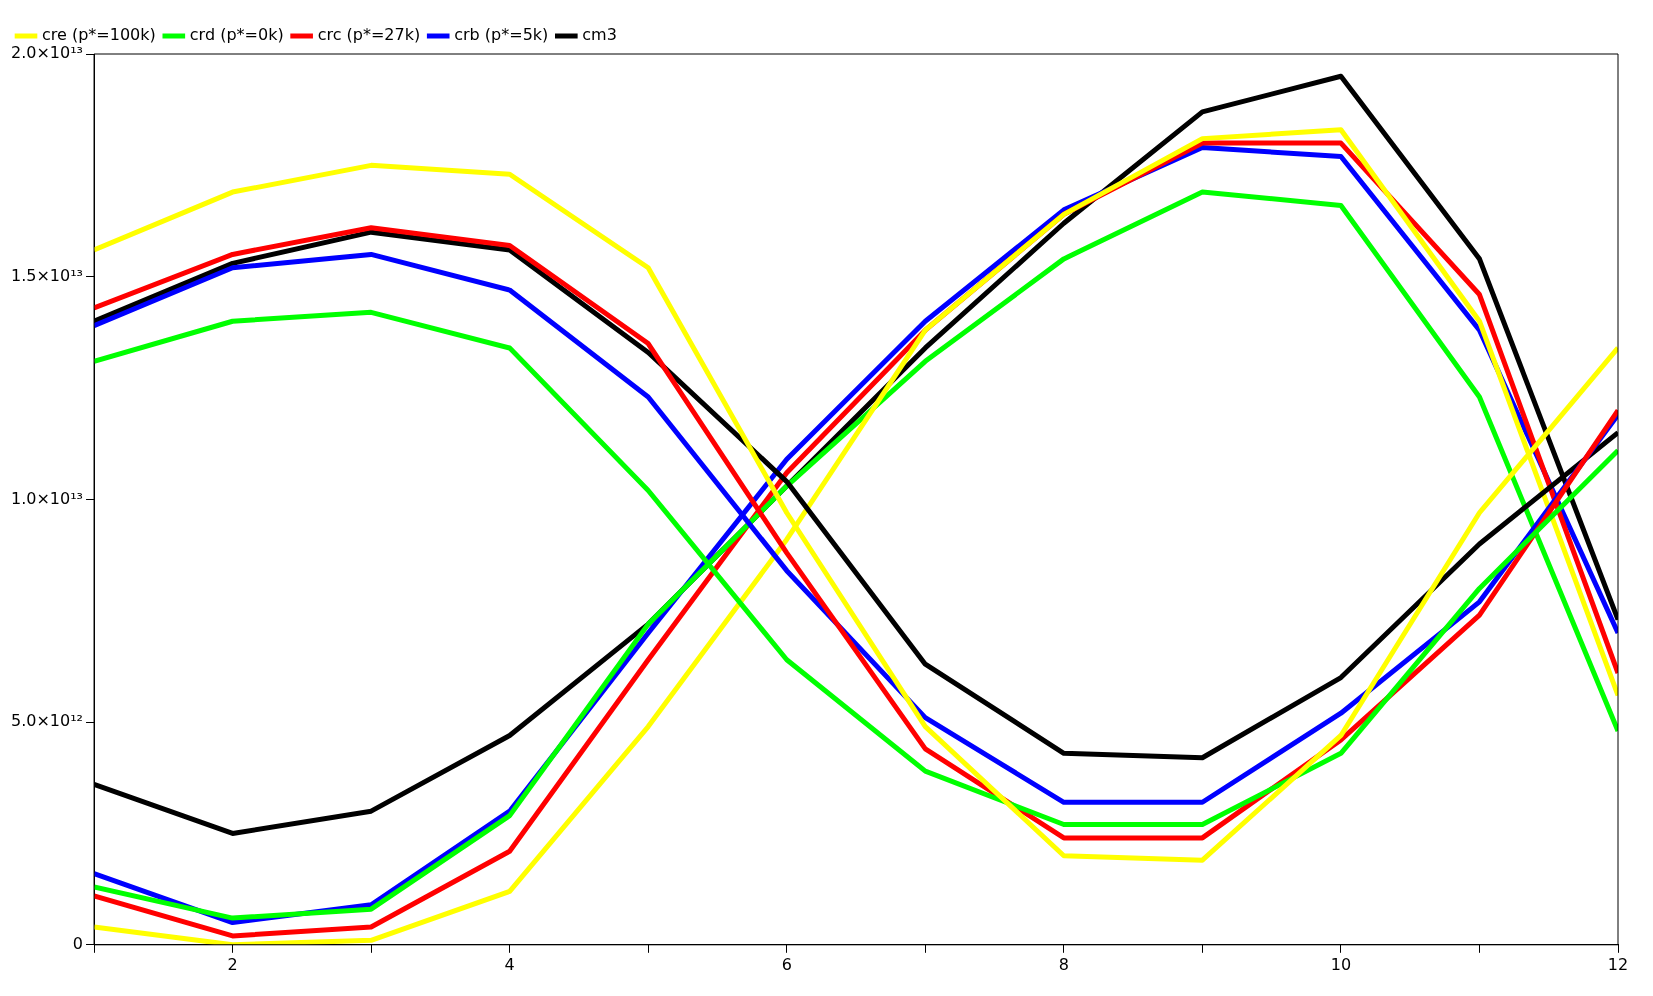 The image size is (1653, 996). What do you see at coordinates (1063, 964) in the screenshot?
I see `x-tick-label: 8` at bounding box center [1063, 964].